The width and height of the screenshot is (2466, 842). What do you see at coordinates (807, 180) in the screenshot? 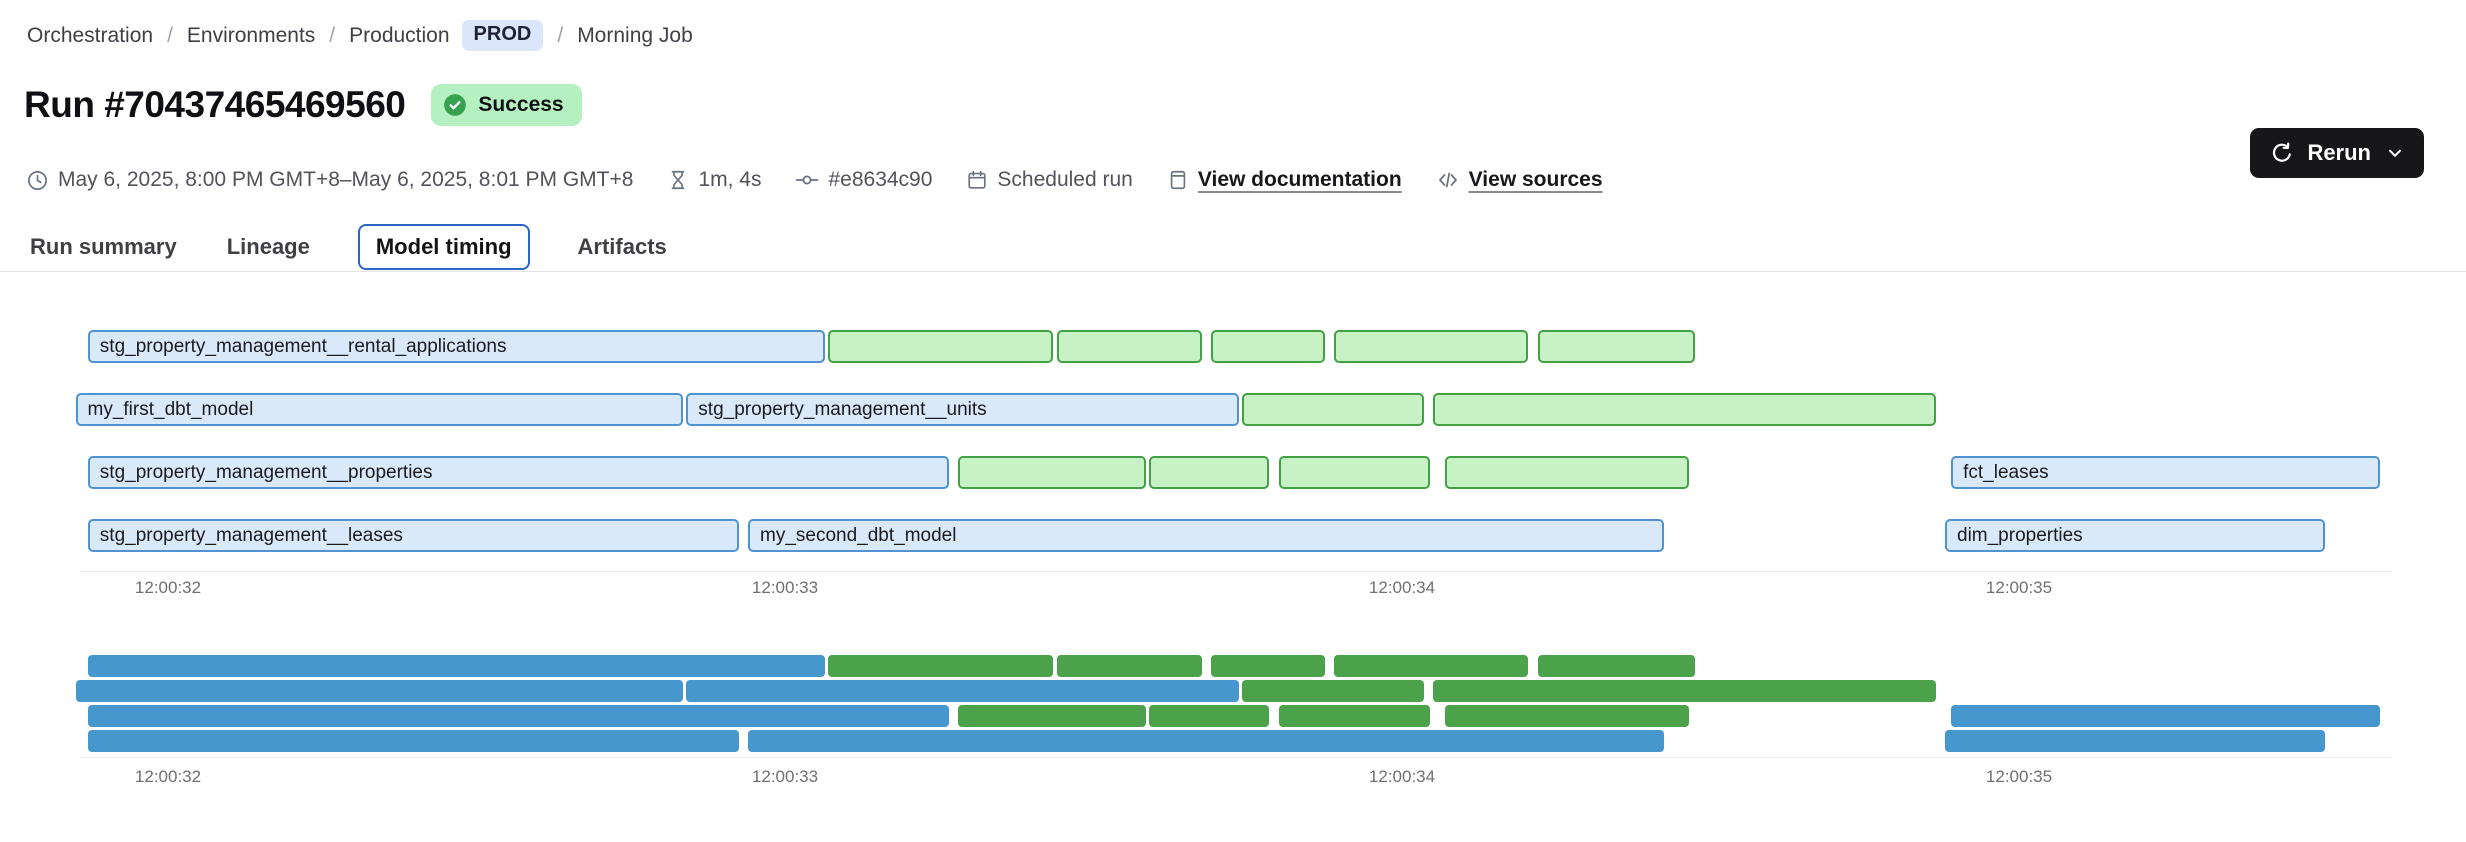
I see `commit-icon` at bounding box center [807, 180].